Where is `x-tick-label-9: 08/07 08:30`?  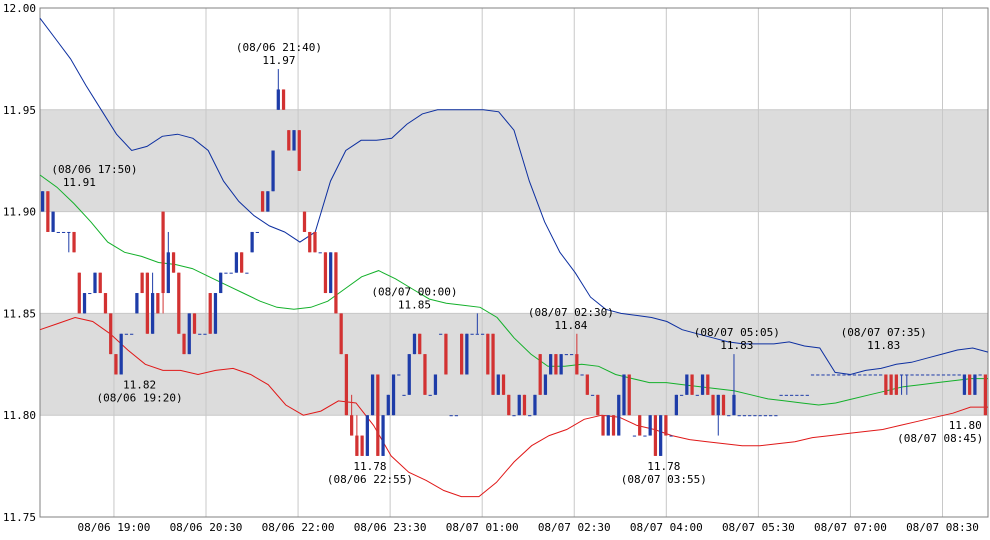
x-tick-label-9: 08/07 08:30 is located at coordinates (942, 527).